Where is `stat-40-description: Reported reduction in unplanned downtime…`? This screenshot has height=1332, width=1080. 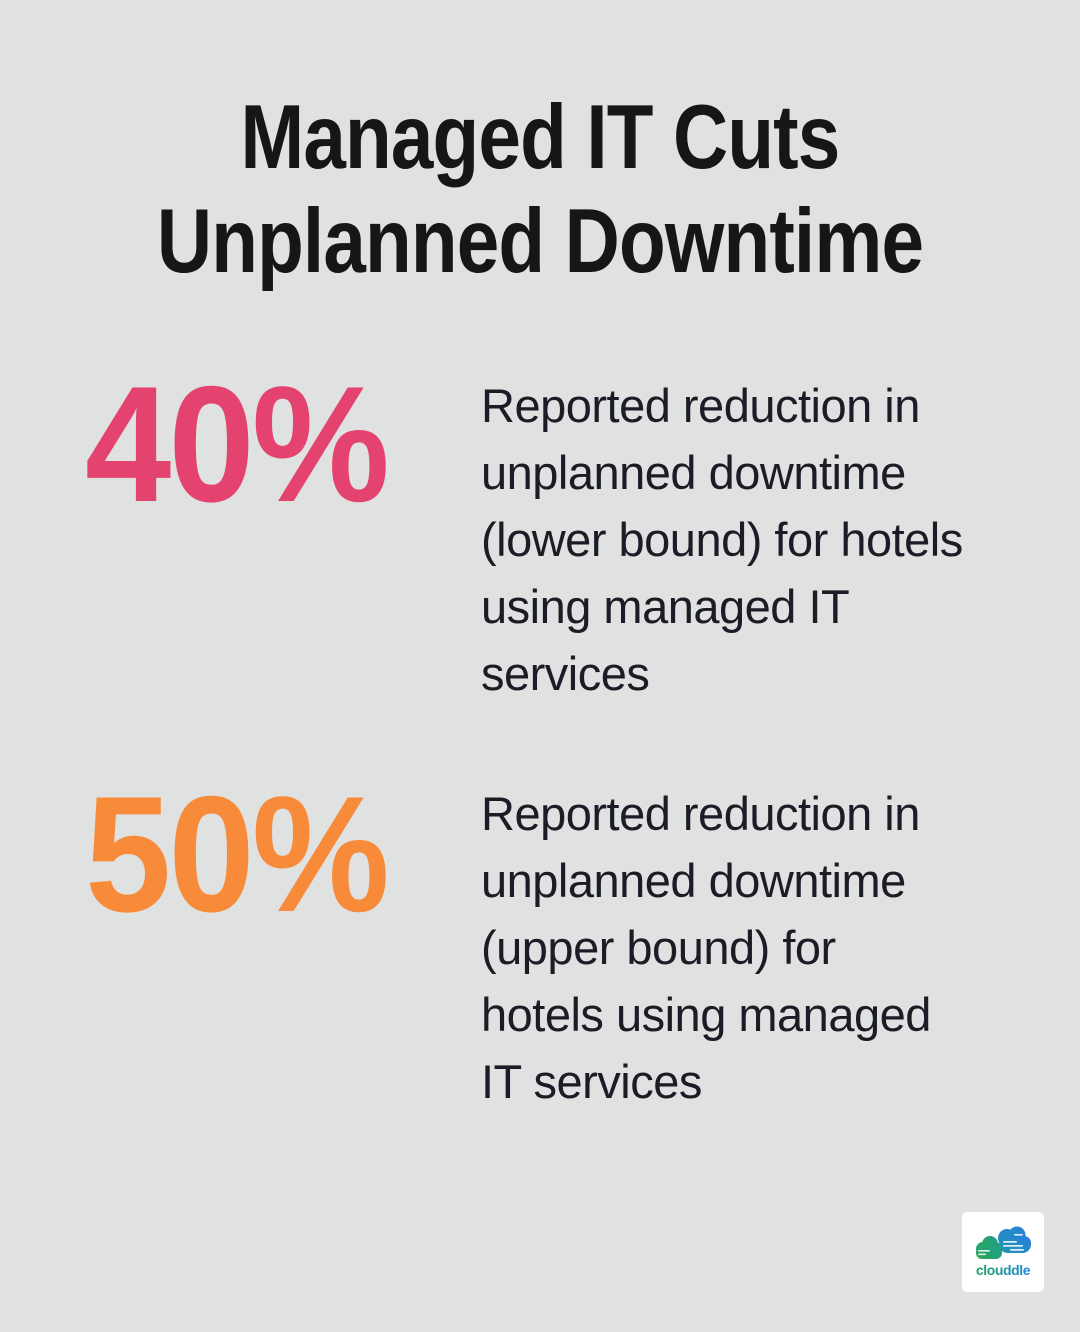
stat-40-description: Reported reduction in unplanned downtime… is located at coordinates (722, 539).